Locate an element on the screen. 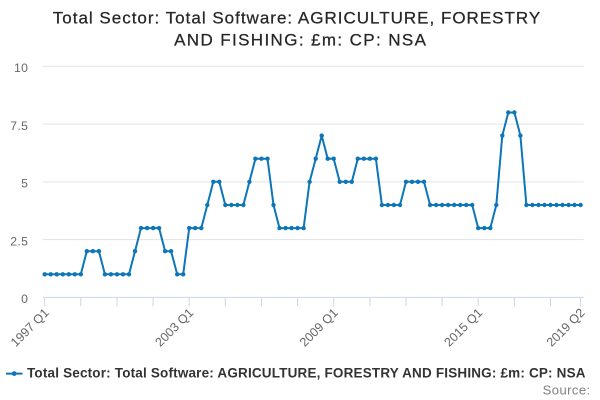  svg-text: 2015 Q1 is located at coordinates (464, 328).